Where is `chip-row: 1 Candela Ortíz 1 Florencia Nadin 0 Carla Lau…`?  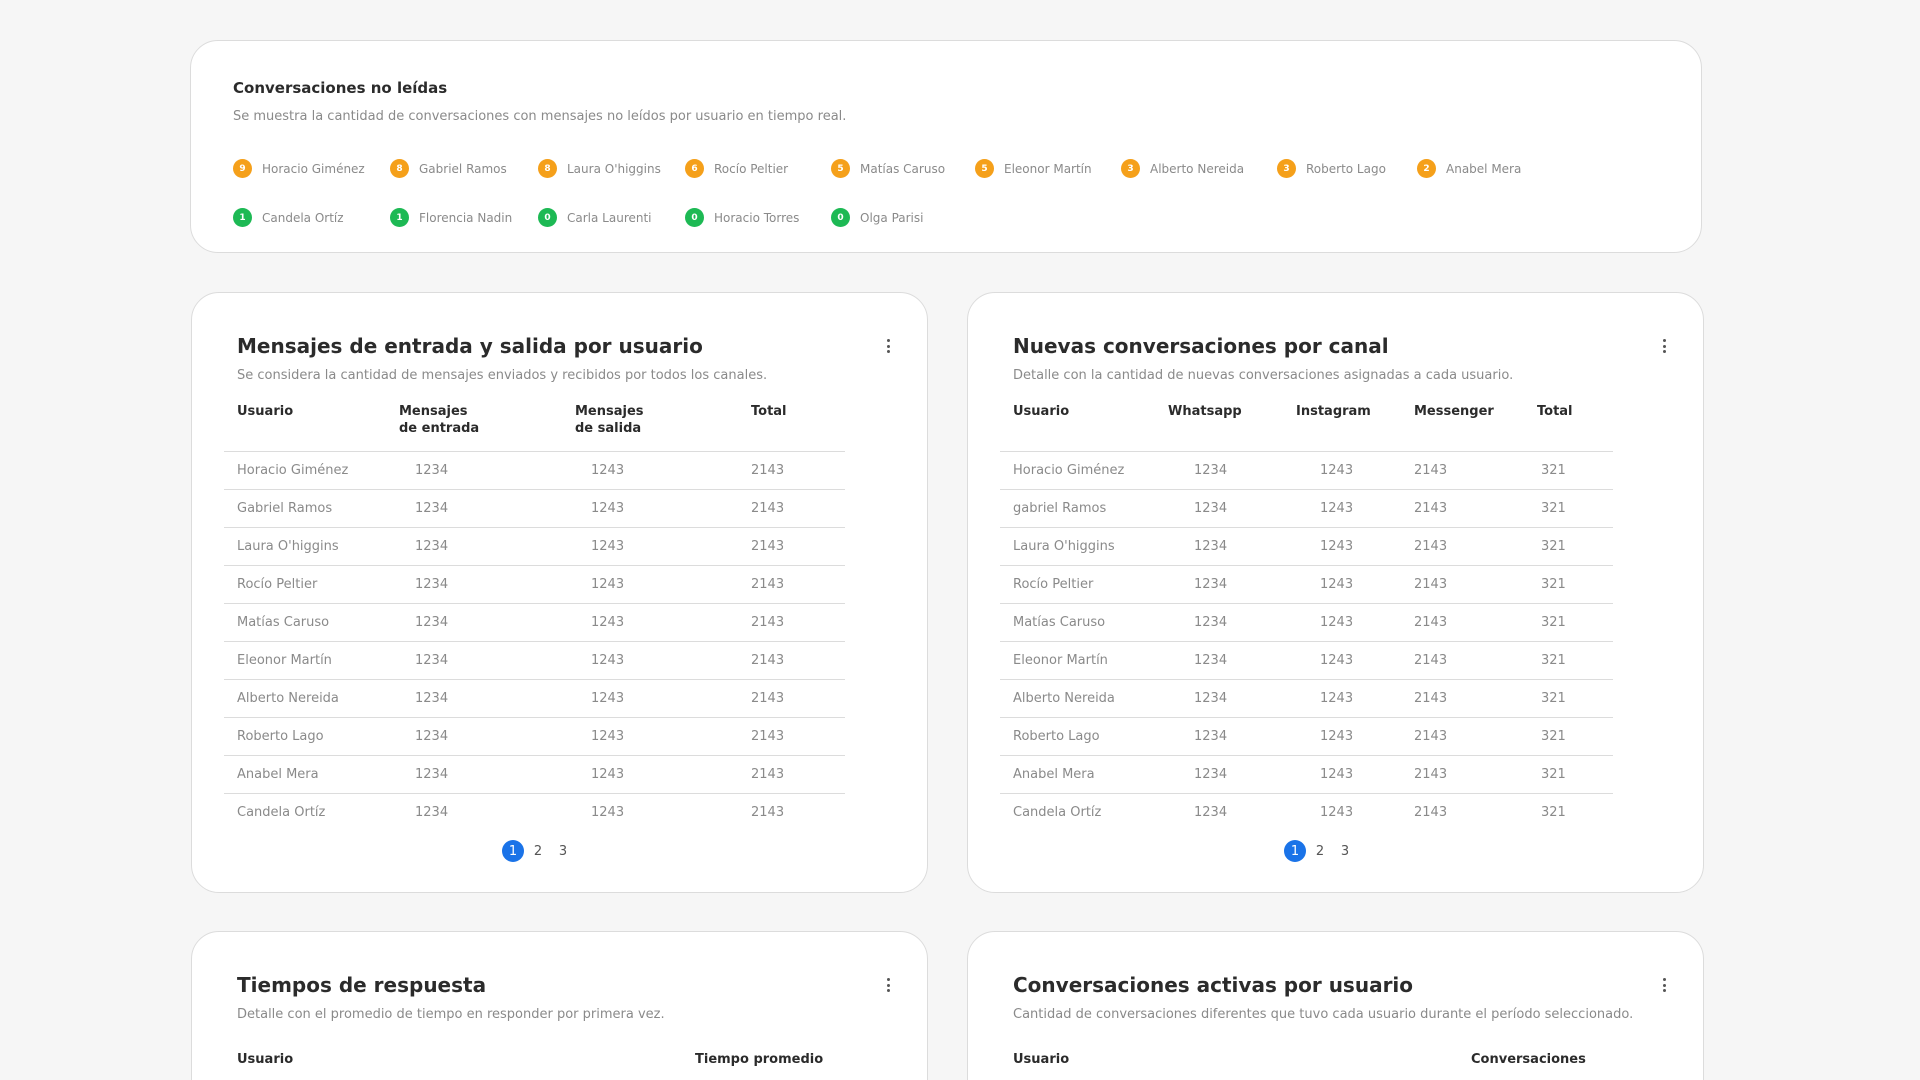 chip-row: 1 Candela Ortíz 1 Florencia Nadin 0 Carla Lau… is located at coordinates (943, 217).